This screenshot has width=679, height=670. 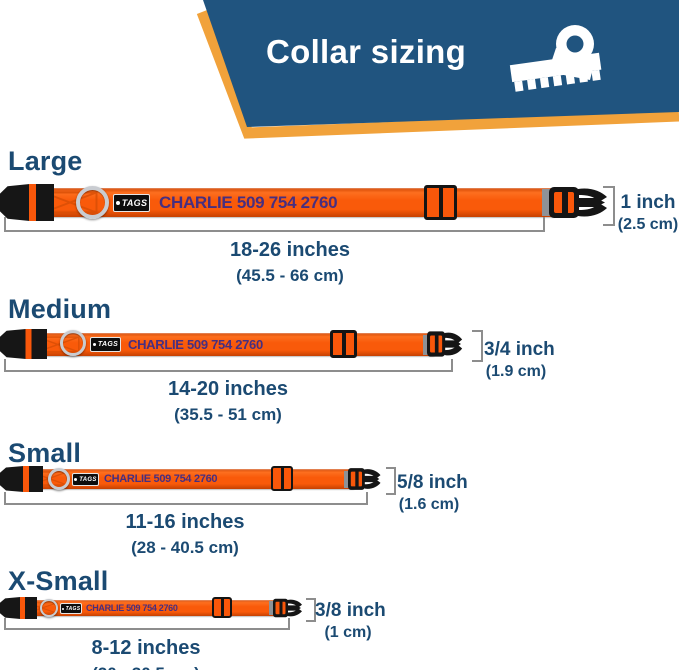 I want to click on length-cm: (28 - 40.5 cm), so click(x=185, y=547).